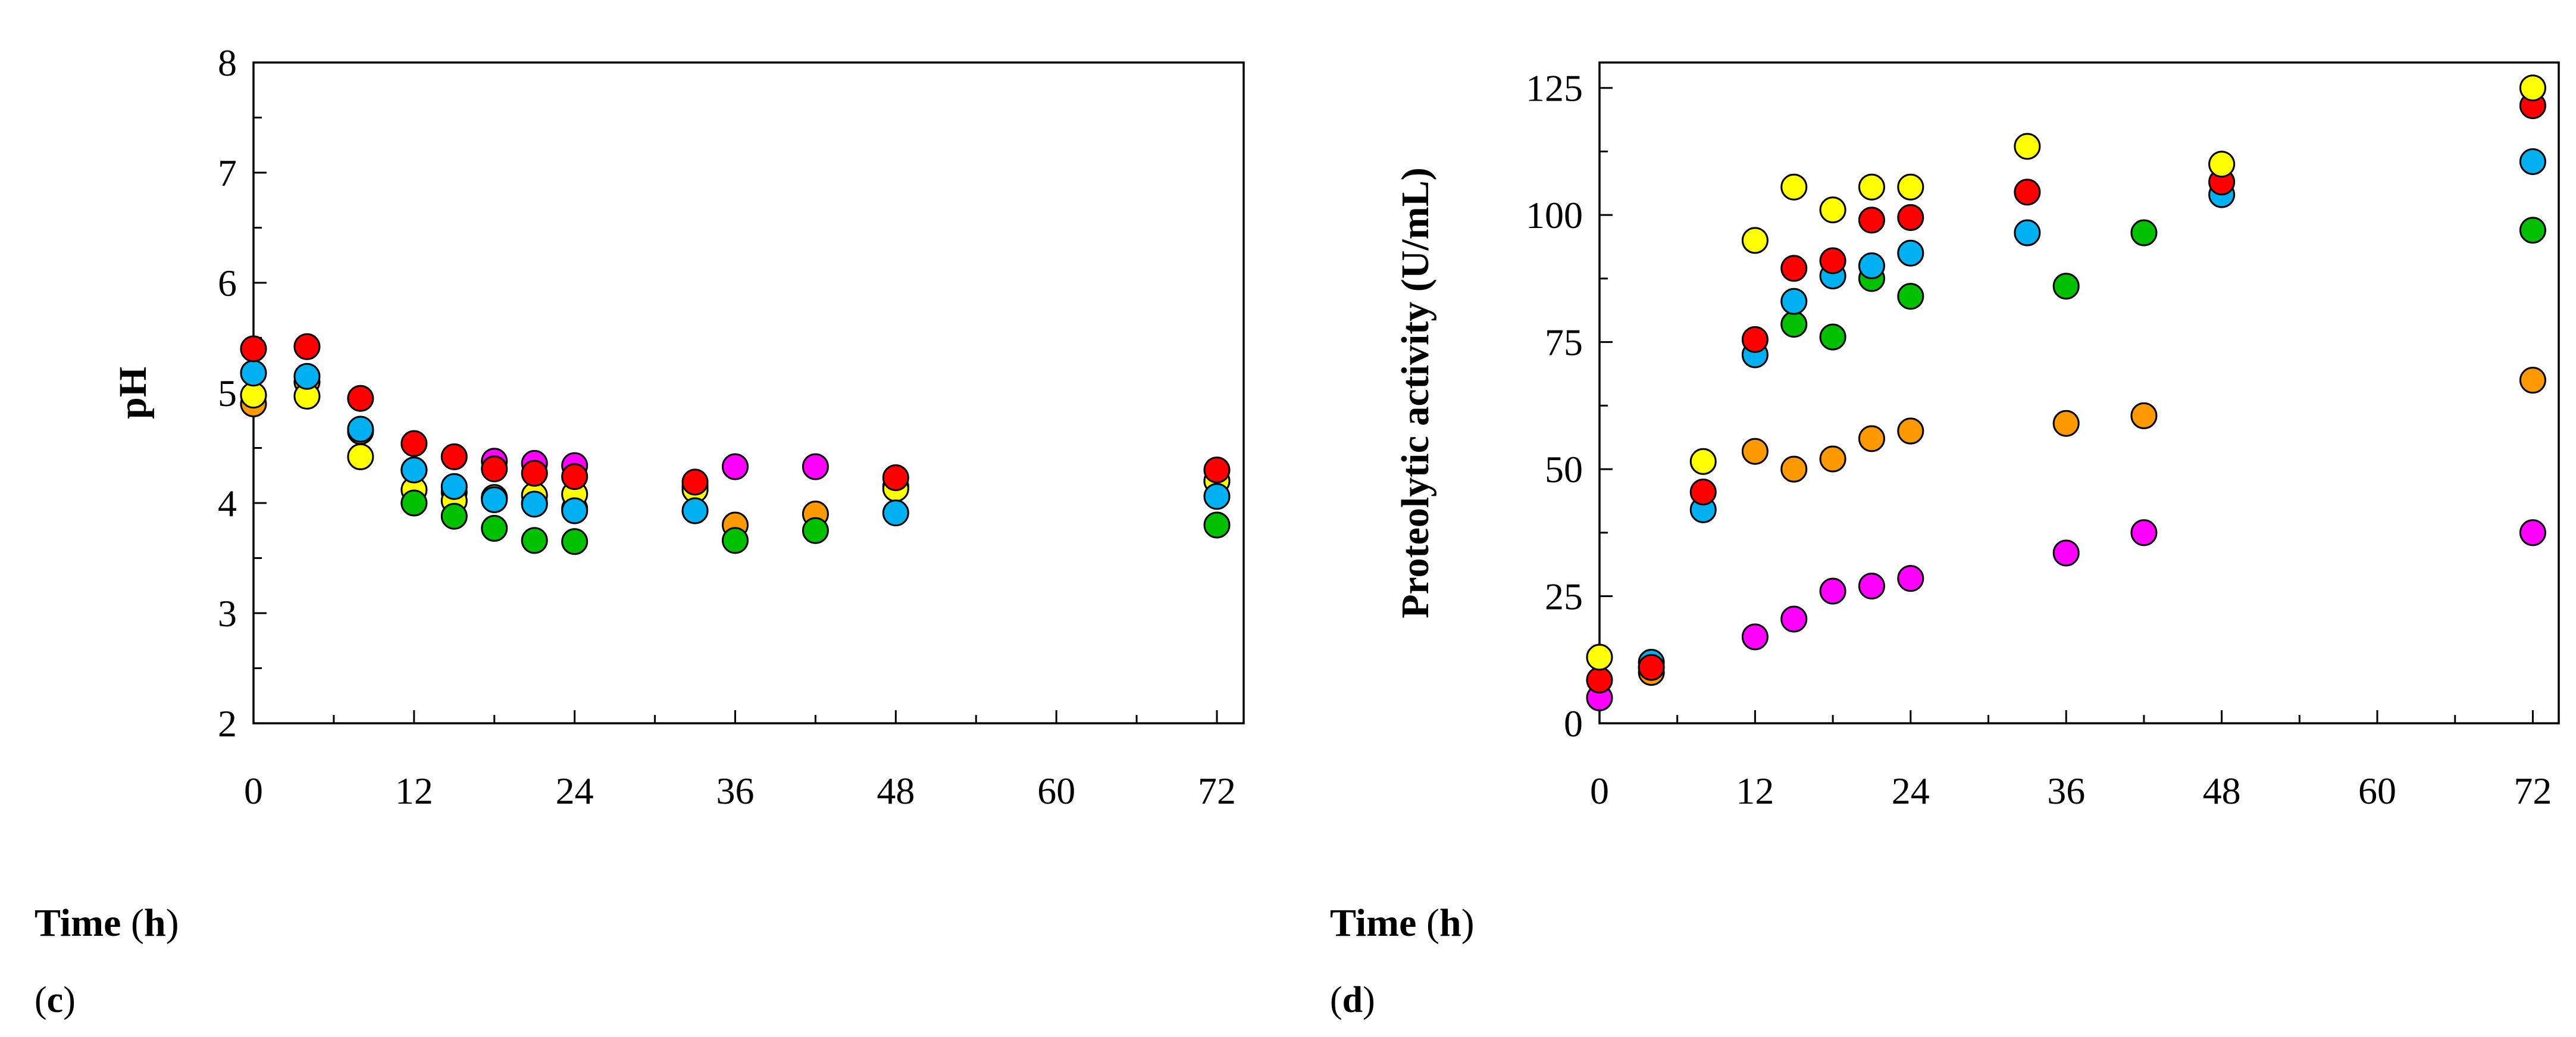  I want to click on panel-label-c: (c), so click(55, 1000).